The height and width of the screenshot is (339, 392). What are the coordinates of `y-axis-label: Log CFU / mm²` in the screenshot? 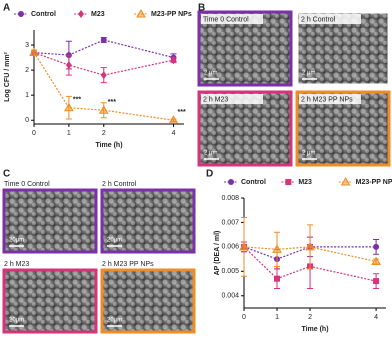 It's located at (7, 76).